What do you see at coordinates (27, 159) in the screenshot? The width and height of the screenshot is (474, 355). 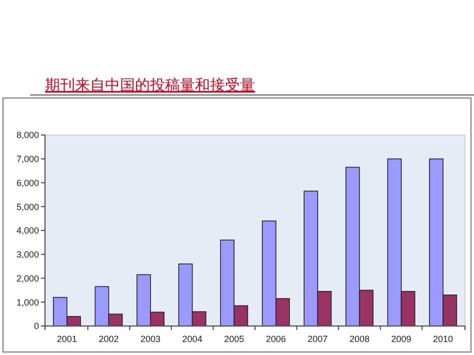 I see `y-tick-label: 7,000` at bounding box center [27, 159].